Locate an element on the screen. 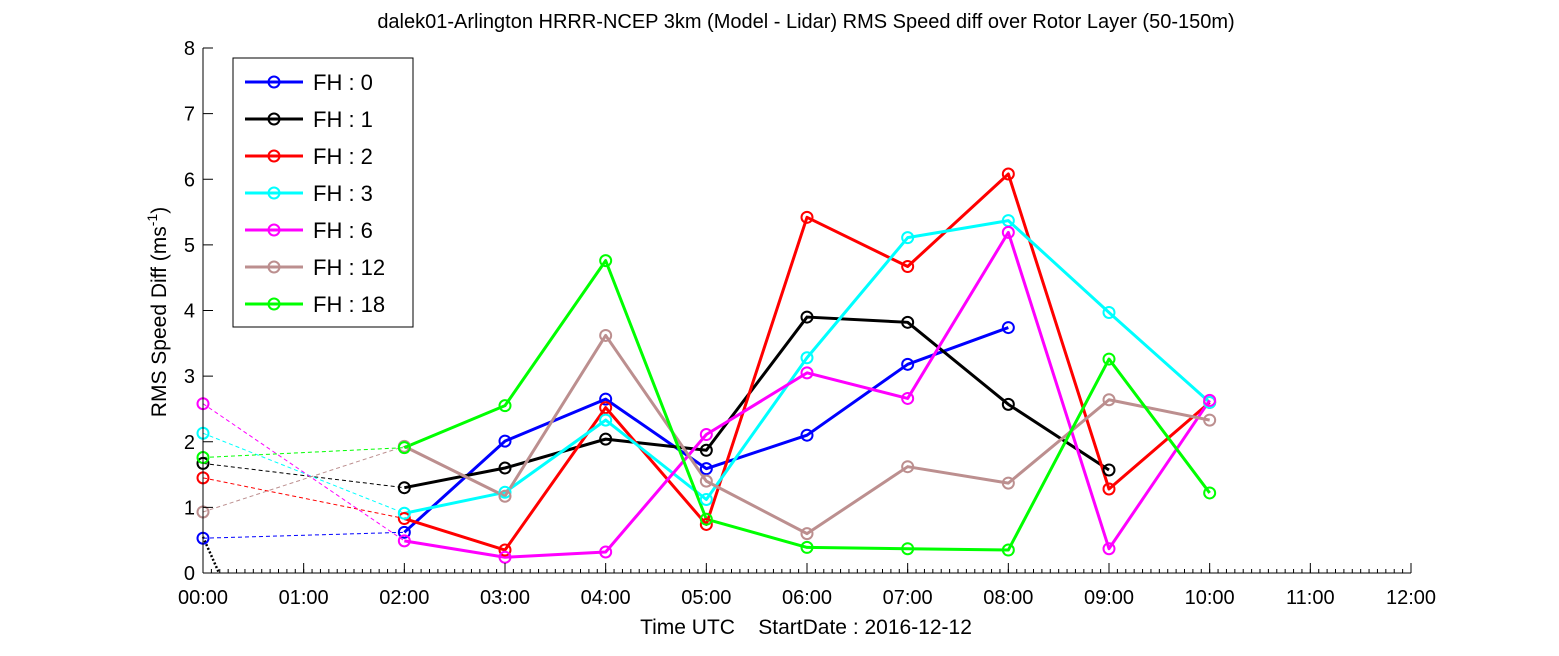  series-fh-6-initial-connector is located at coordinates (303, 472).